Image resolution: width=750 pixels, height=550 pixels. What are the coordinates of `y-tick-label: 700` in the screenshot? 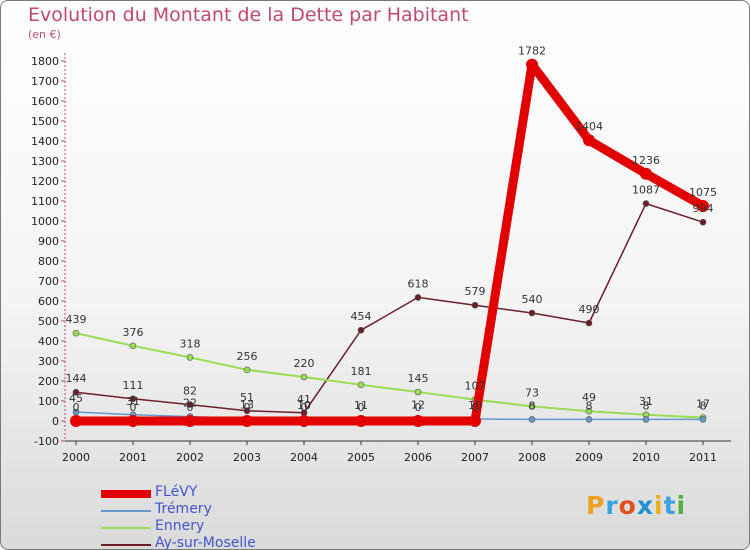 It's located at (48, 281).